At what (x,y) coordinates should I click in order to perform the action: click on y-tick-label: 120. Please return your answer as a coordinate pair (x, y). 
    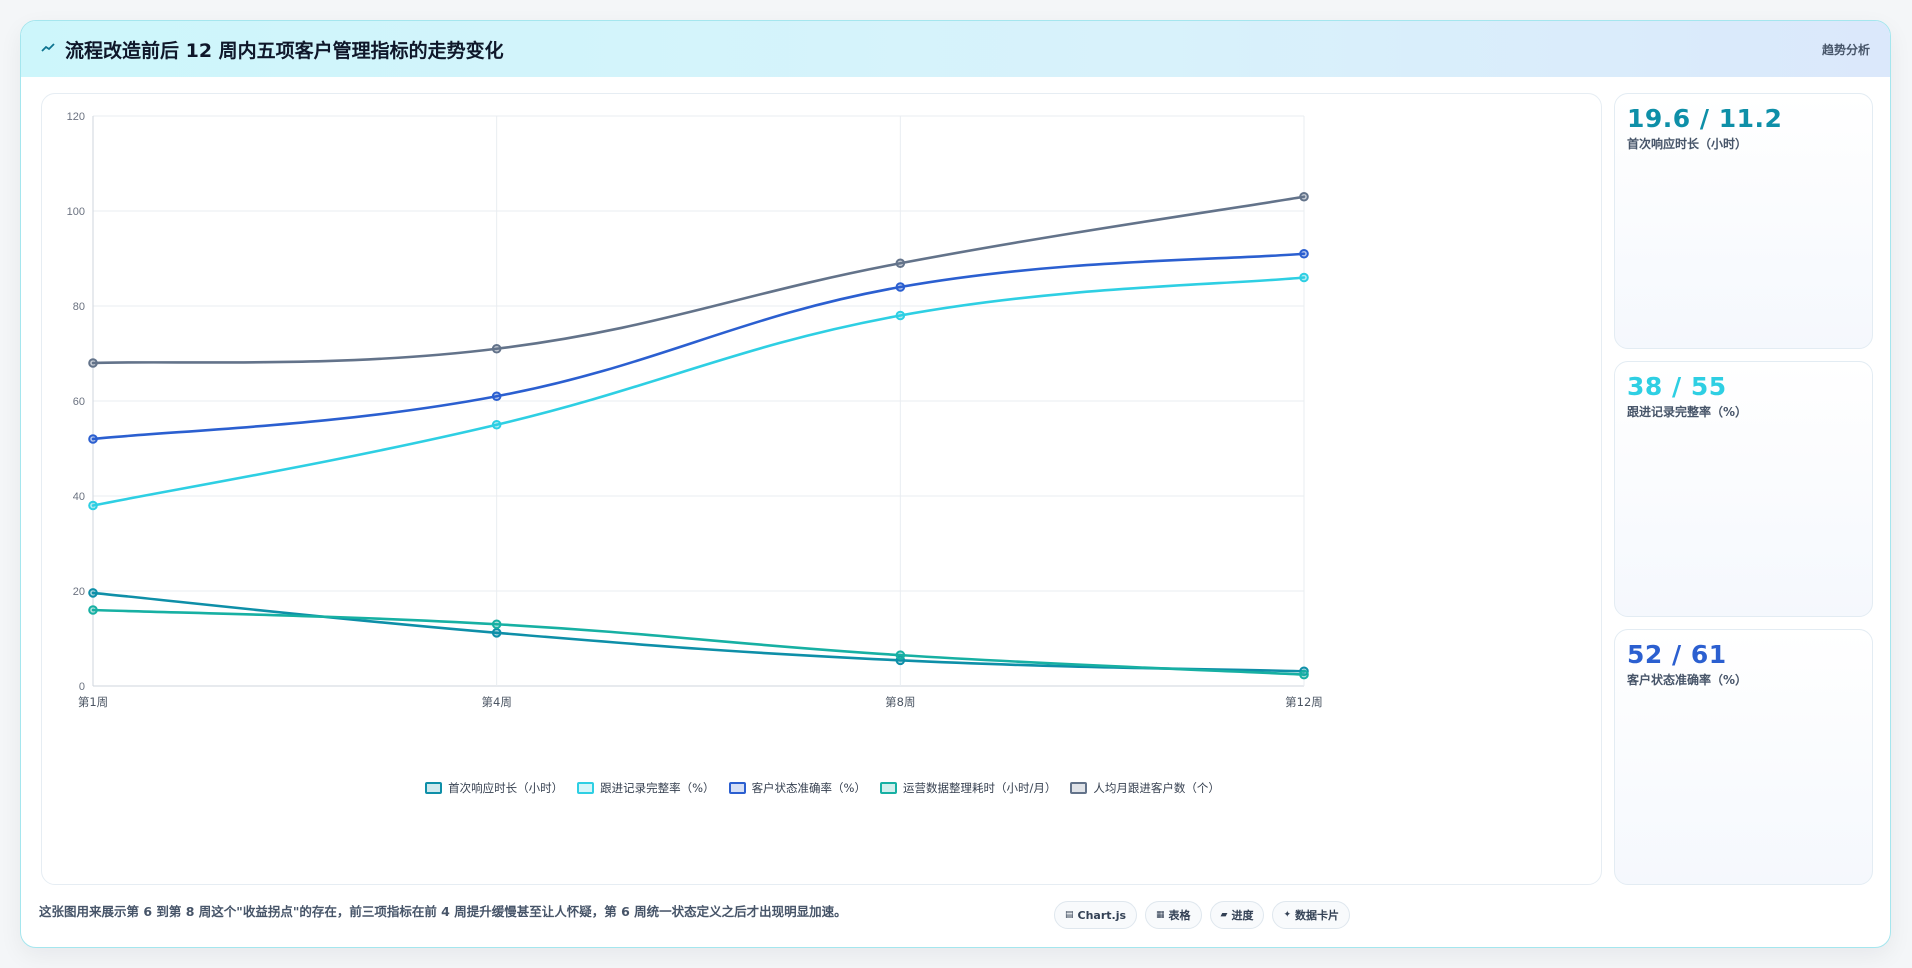
    Looking at the image, I should click on (76, 117).